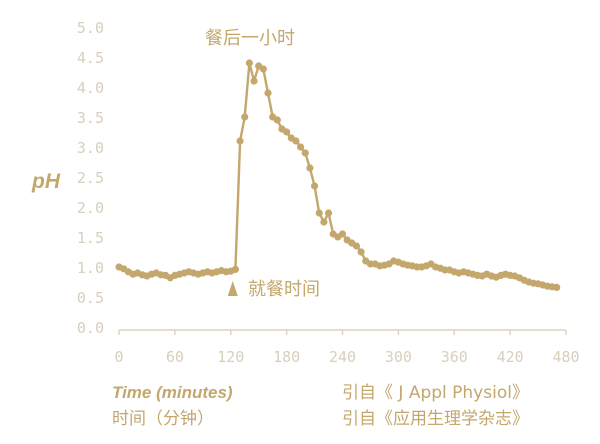  I want to click on x-tick-label: 240, so click(342, 357).